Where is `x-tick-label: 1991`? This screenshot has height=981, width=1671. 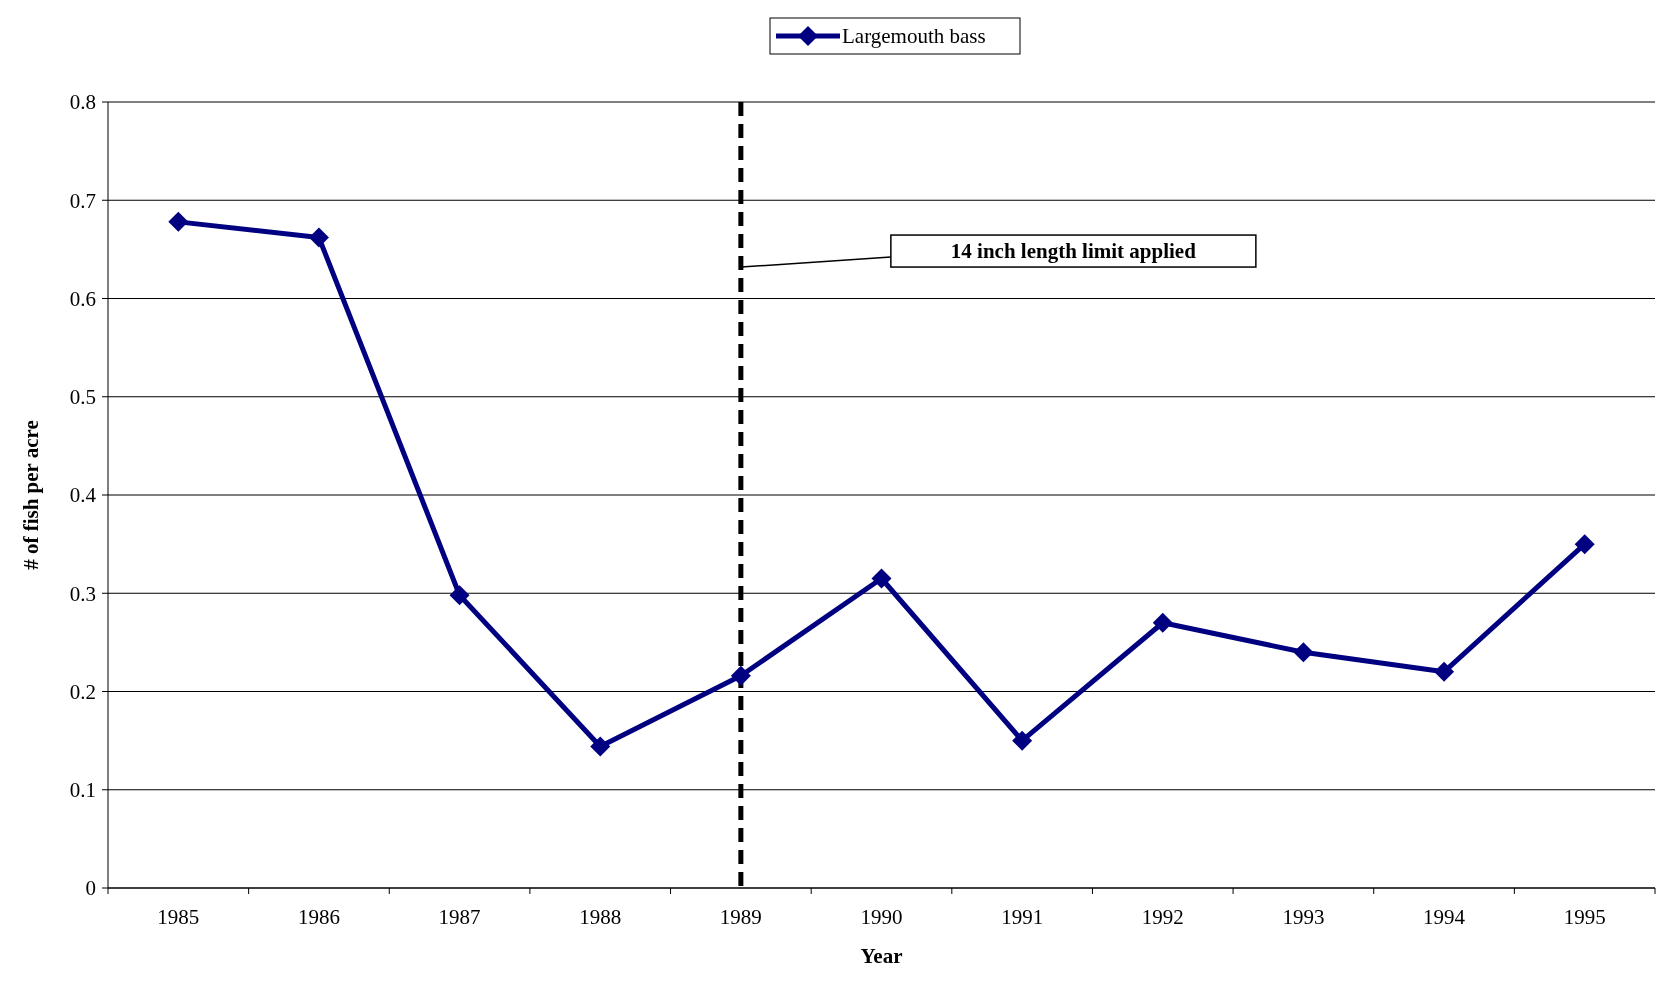
x-tick-label: 1991 is located at coordinates (1022, 917).